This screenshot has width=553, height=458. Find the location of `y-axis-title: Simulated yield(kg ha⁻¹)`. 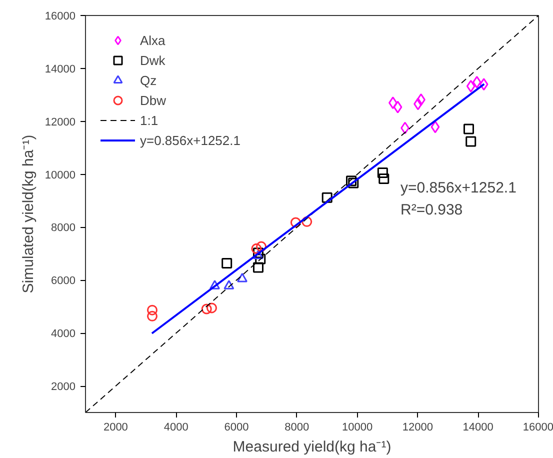

y-axis-title: Simulated yield(kg ha⁻¹) is located at coordinates (28, 214).